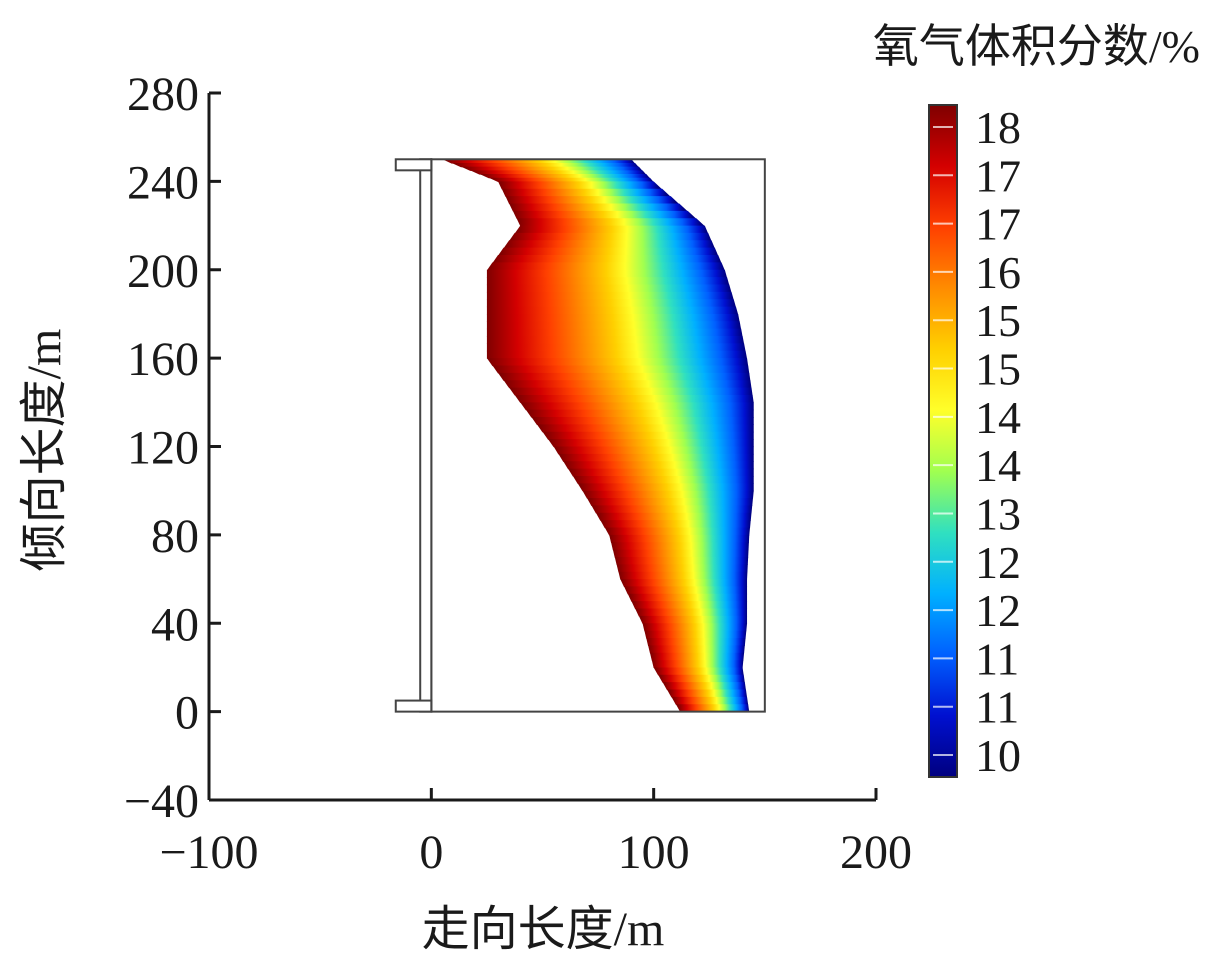  Describe the element at coordinates (163, 448) in the screenshot. I see `y-tick-label: 120` at that location.